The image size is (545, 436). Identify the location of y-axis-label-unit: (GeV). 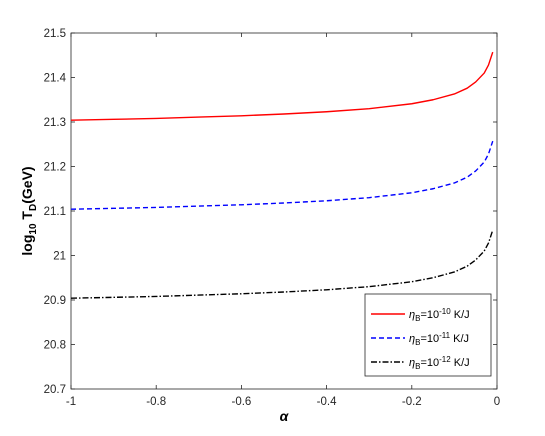
(27, 184).